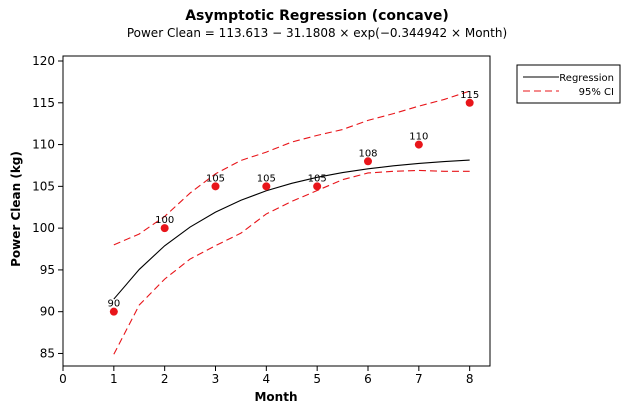 The width and height of the screenshot is (630, 413). Describe the element at coordinates (43, 228) in the screenshot. I see `y-tick-label-3: 100` at that location.